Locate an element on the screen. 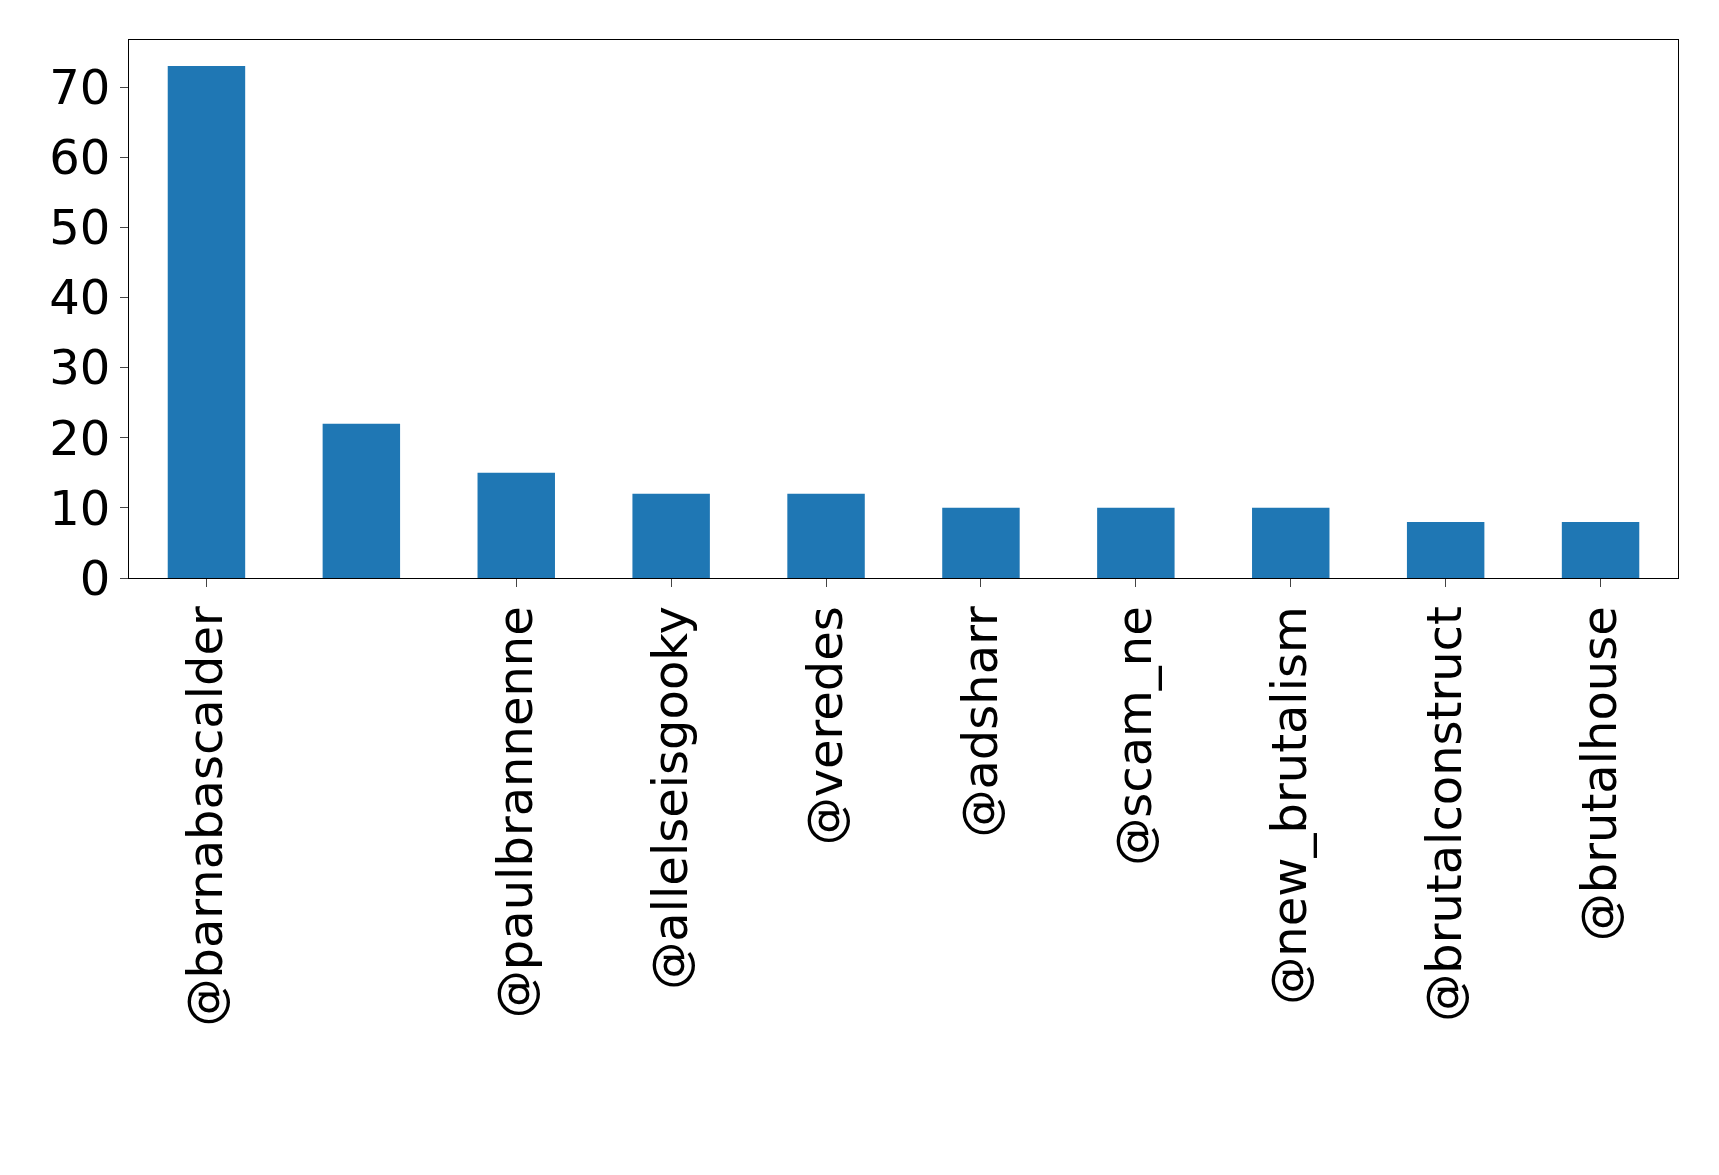 Image resolution: width=1719 pixels, height=1175 pixels. x-tick-label: @veredes is located at coordinates (824, 726).